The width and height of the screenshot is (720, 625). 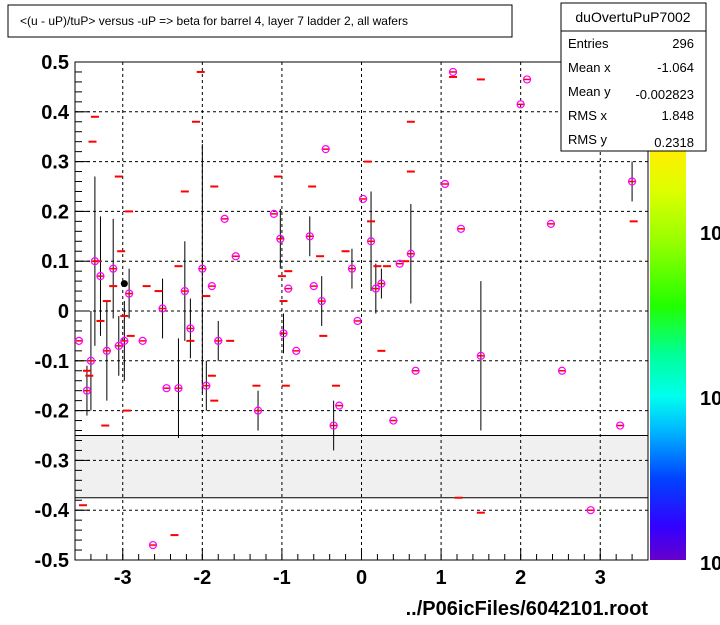 I want to click on footer-filename: ../P06icFiles/6042101.root, so click(x=527, y=609).